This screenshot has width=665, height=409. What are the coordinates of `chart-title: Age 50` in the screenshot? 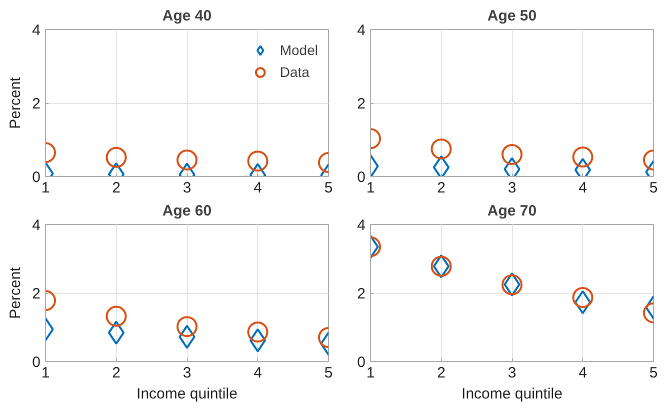 It's located at (512, 16).